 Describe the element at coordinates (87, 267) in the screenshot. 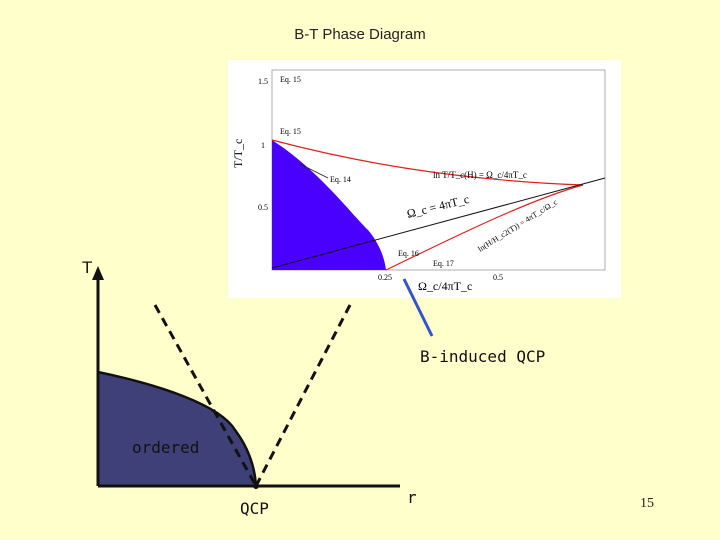

I see `t-axis-label: T` at that location.